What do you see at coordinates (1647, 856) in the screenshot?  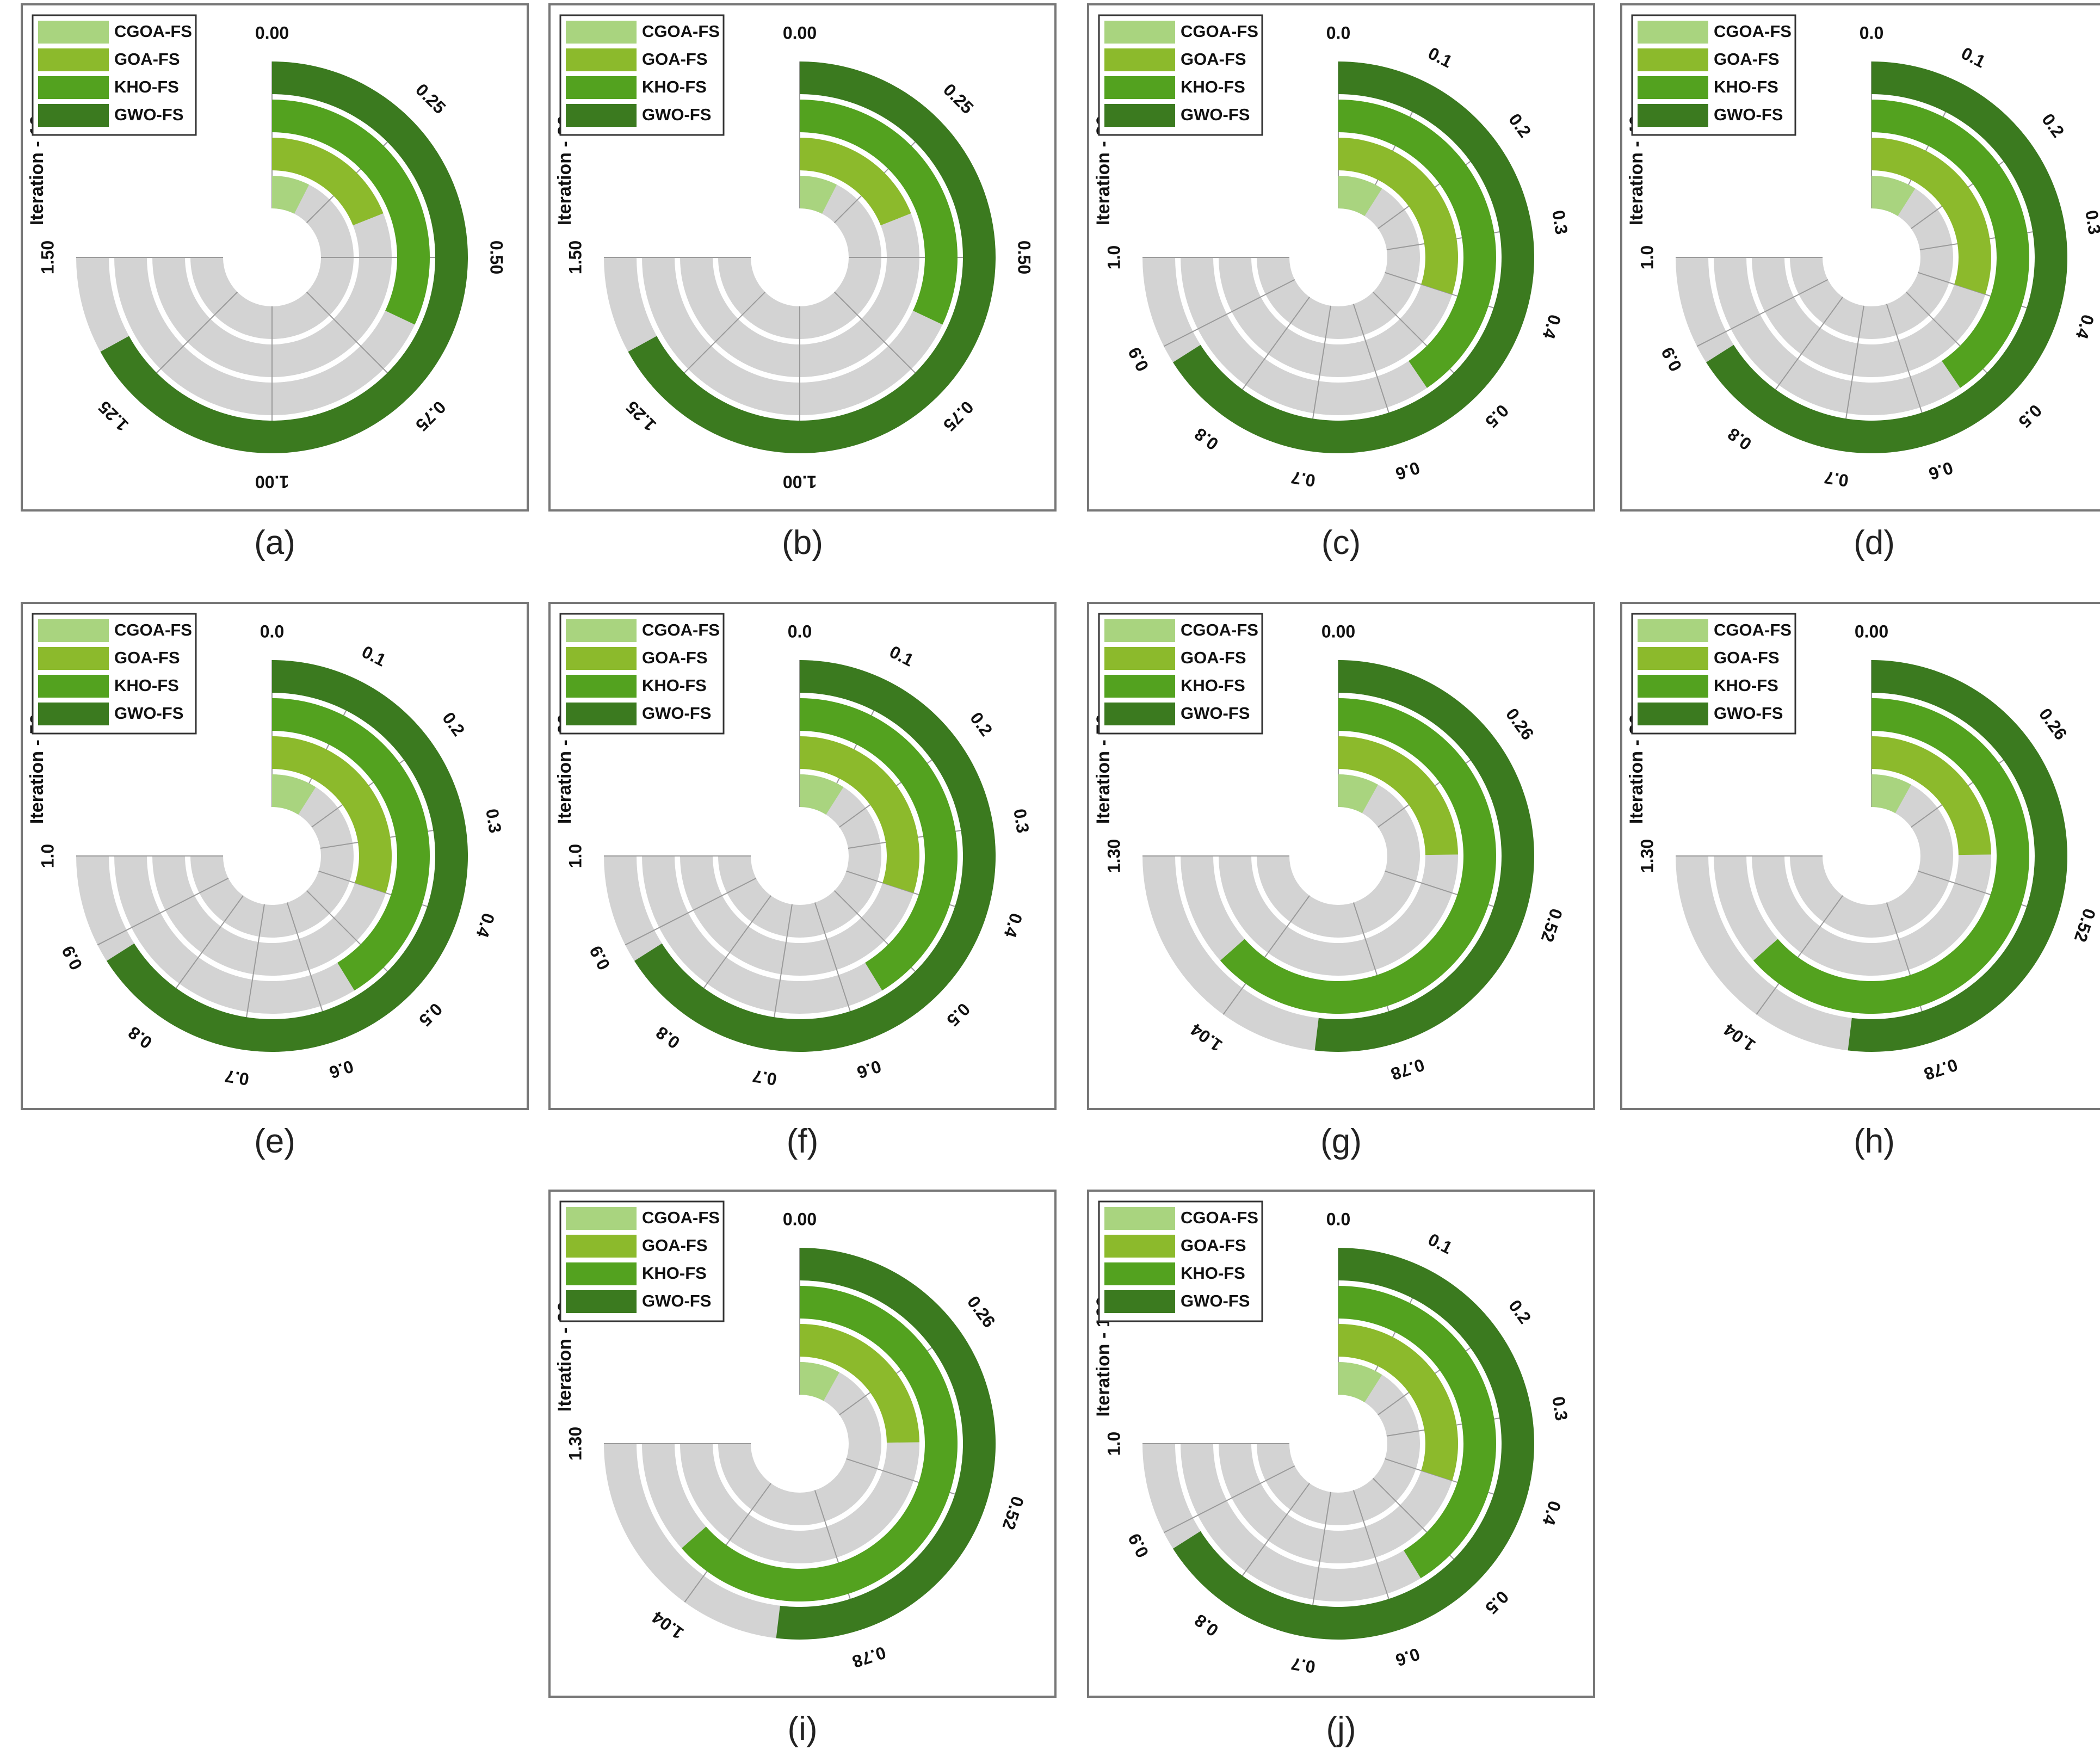 I see `tick-label: 1.30` at bounding box center [1647, 856].